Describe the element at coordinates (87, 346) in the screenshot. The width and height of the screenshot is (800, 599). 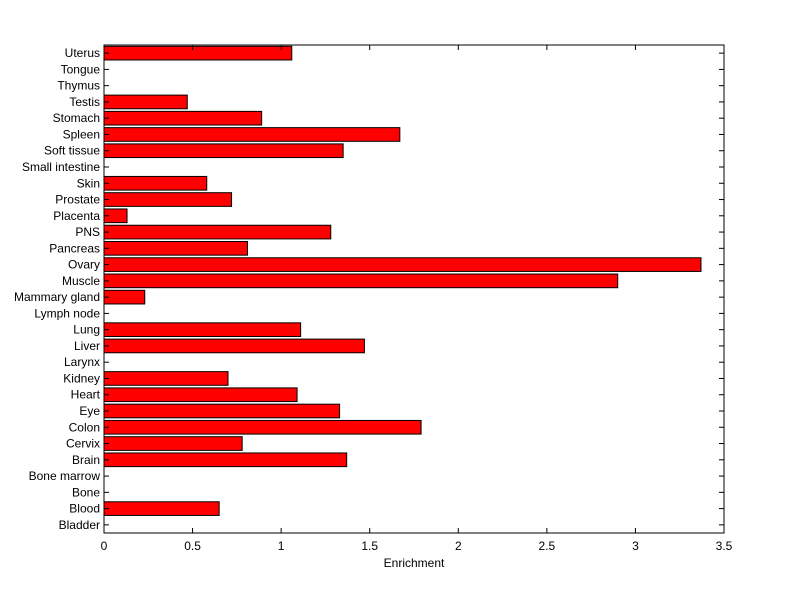
I see `y-tick-label: Liver` at that location.